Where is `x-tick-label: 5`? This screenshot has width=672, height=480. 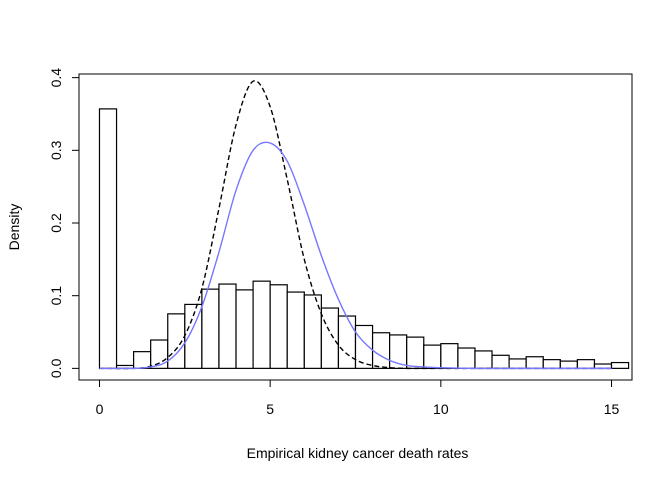 x-tick-label: 5 is located at coordinates (270, 409).